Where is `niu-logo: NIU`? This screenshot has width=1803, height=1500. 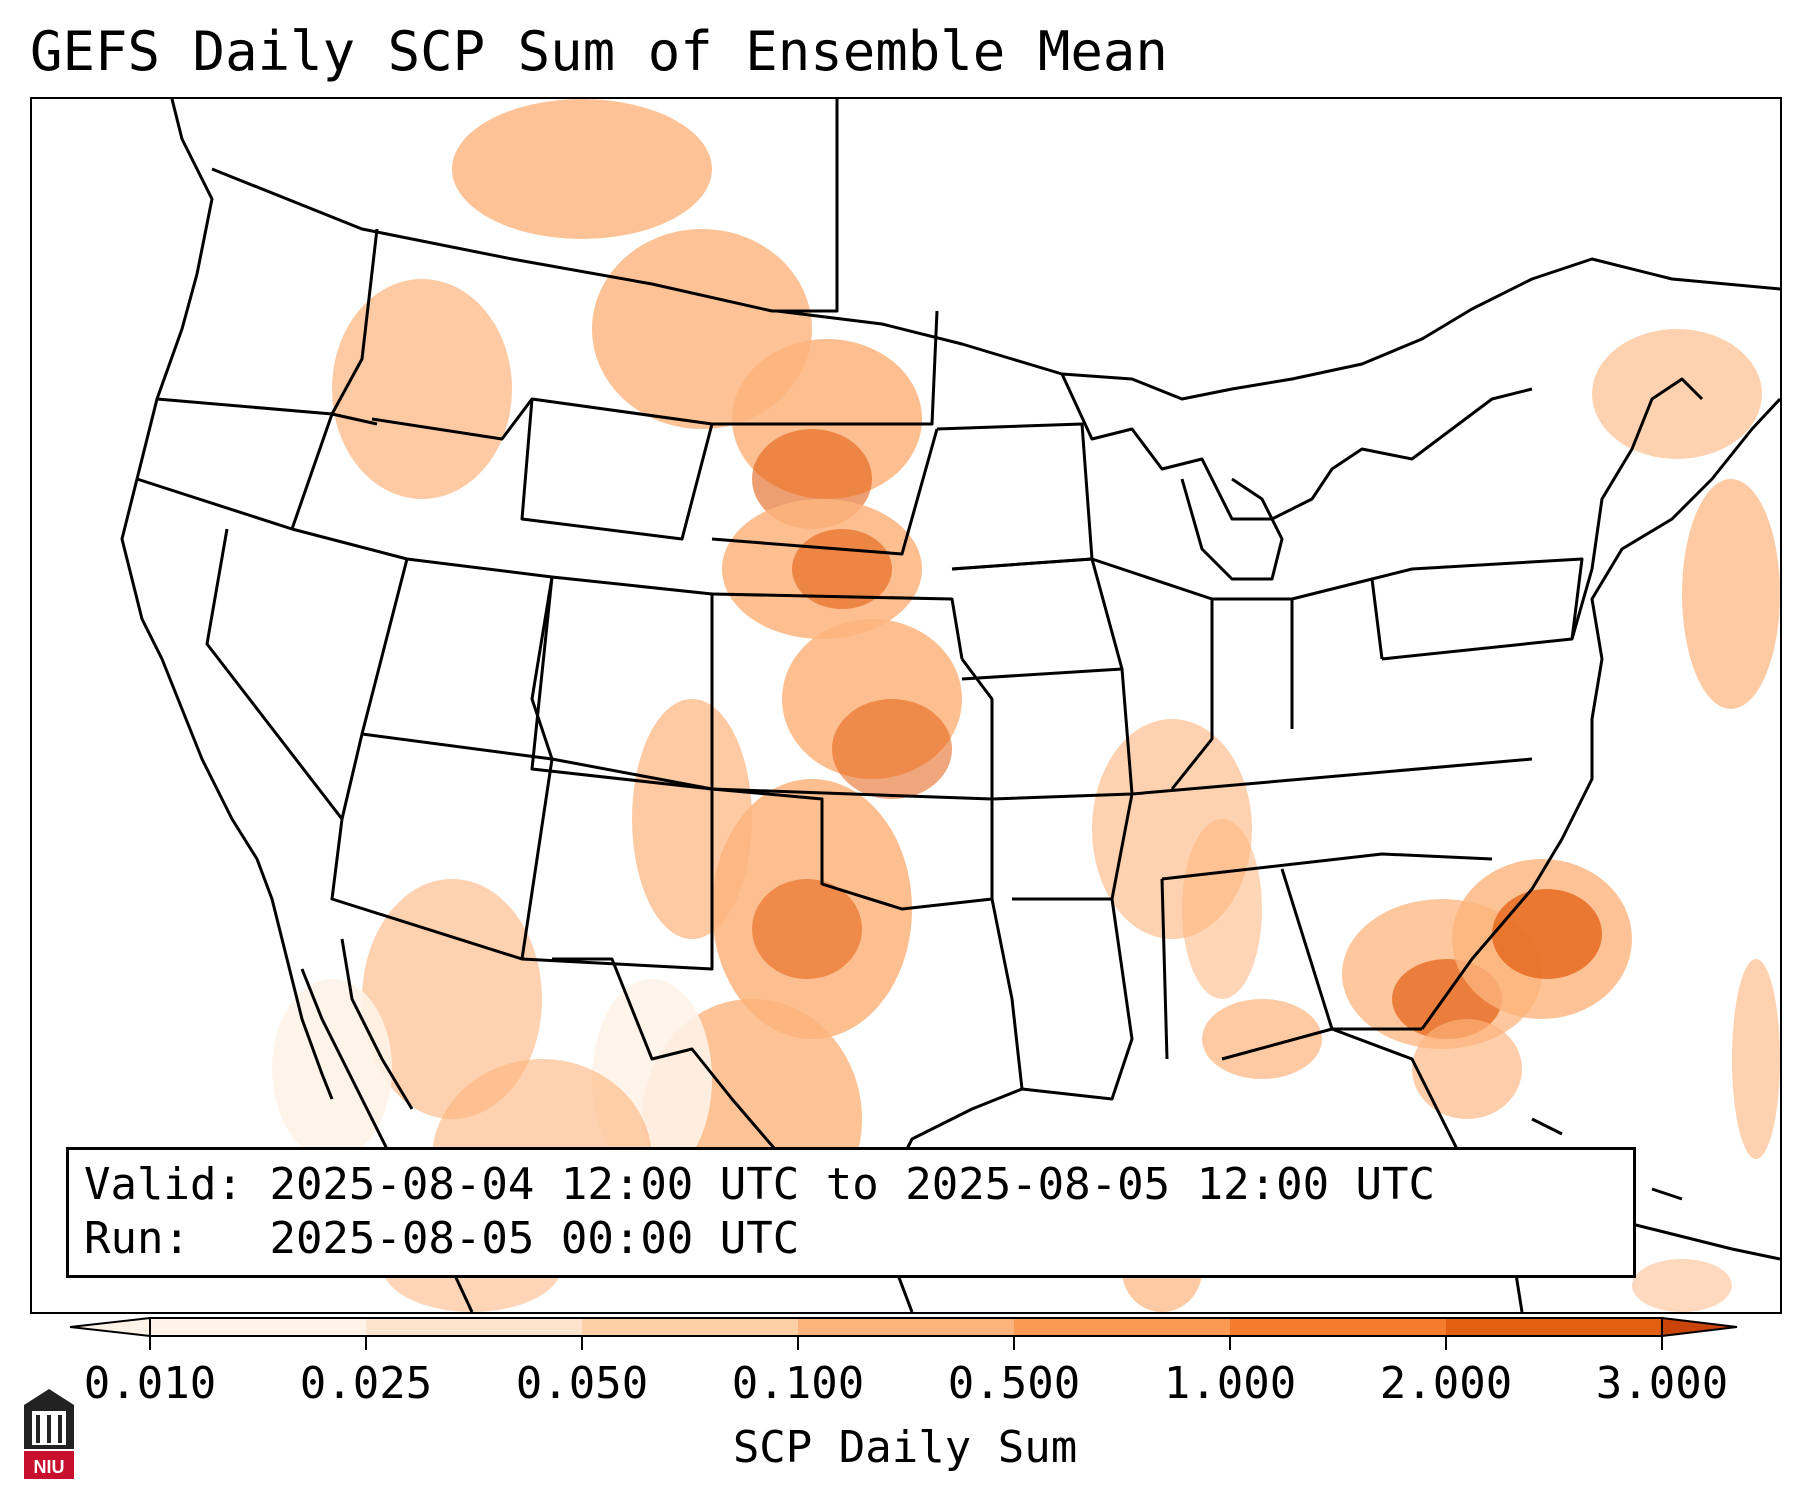
niu-logo: NIU is located at coordinates (49, 1434).